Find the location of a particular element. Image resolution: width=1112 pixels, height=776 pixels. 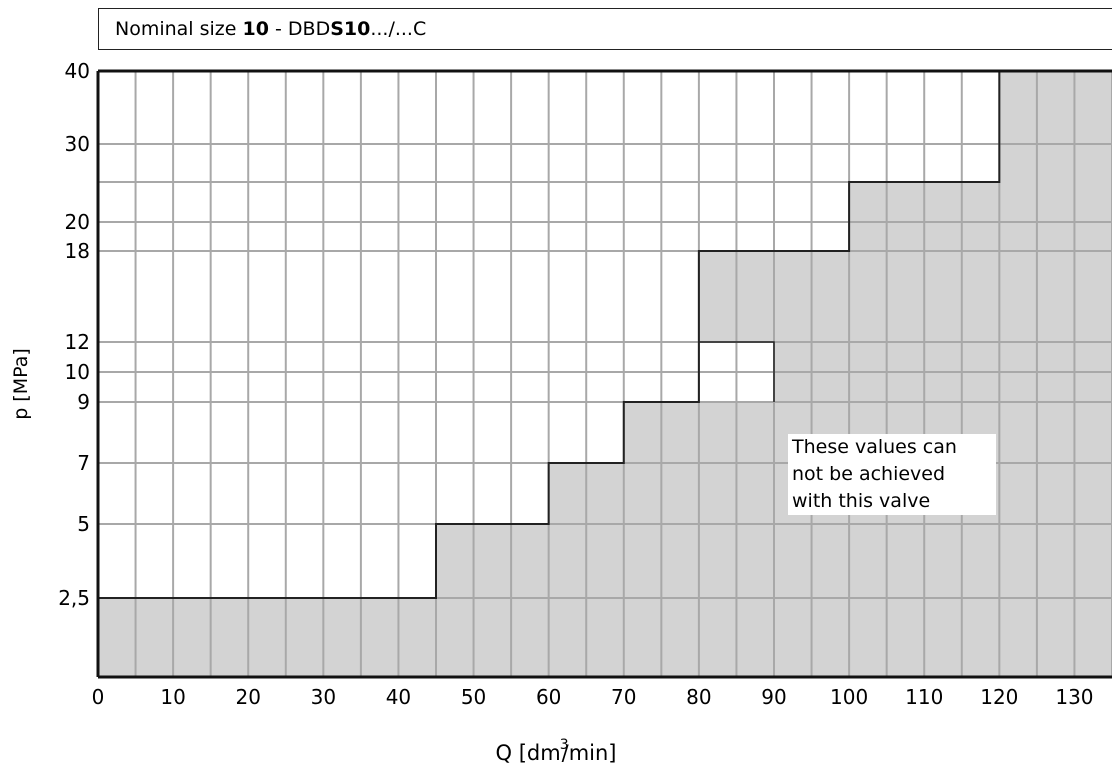

chart-title: Nominal size 10 - DBDS10.../...C is located at coordinates (271, 29).